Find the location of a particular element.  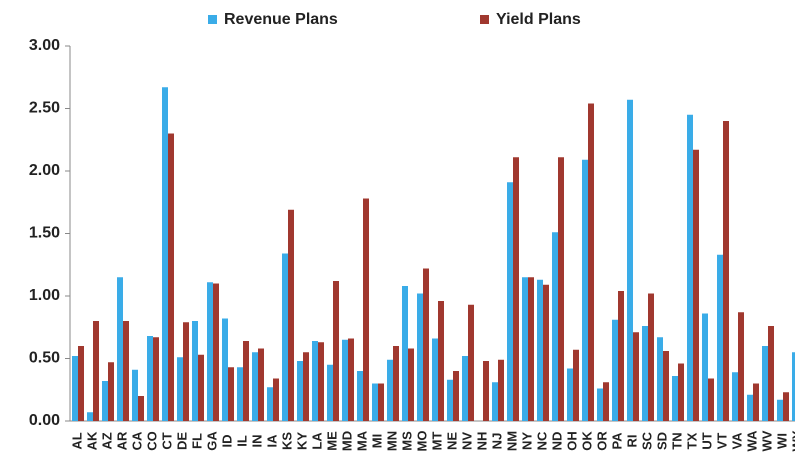

x-tick-label: ND is located at coordinates (556, 441).